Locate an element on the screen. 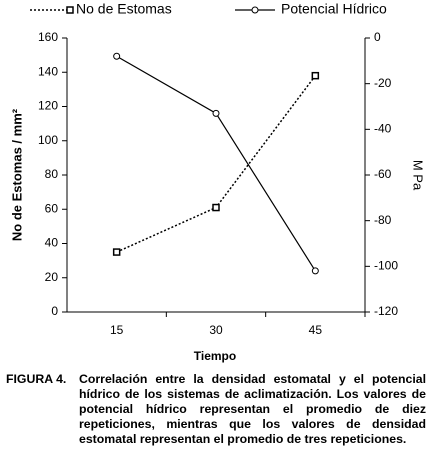 The width and height of the screenshot is (430, 471). legend-label: No de Estomas is located at coordinates (124, 9).